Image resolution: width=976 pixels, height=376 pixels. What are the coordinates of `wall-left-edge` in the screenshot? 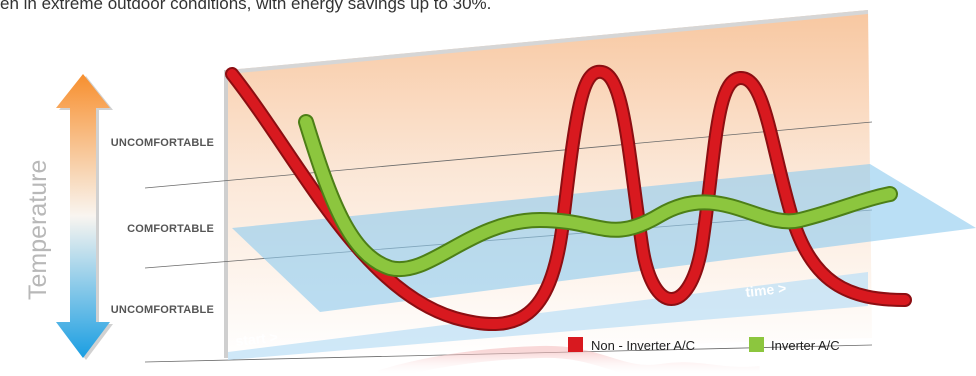 It's located at (226, 214).